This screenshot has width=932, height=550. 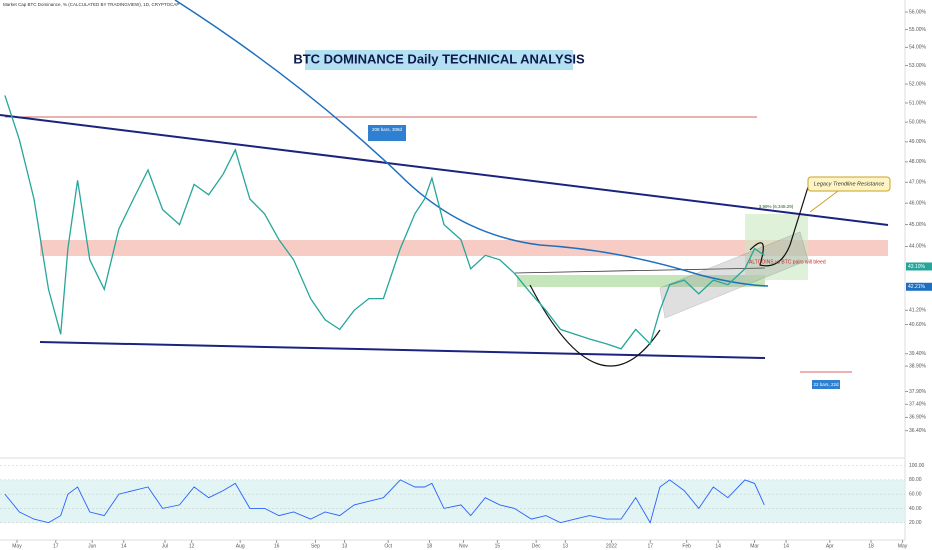 I want to click on rsi-tick-label: 40.00, so click(x=915, y=509).